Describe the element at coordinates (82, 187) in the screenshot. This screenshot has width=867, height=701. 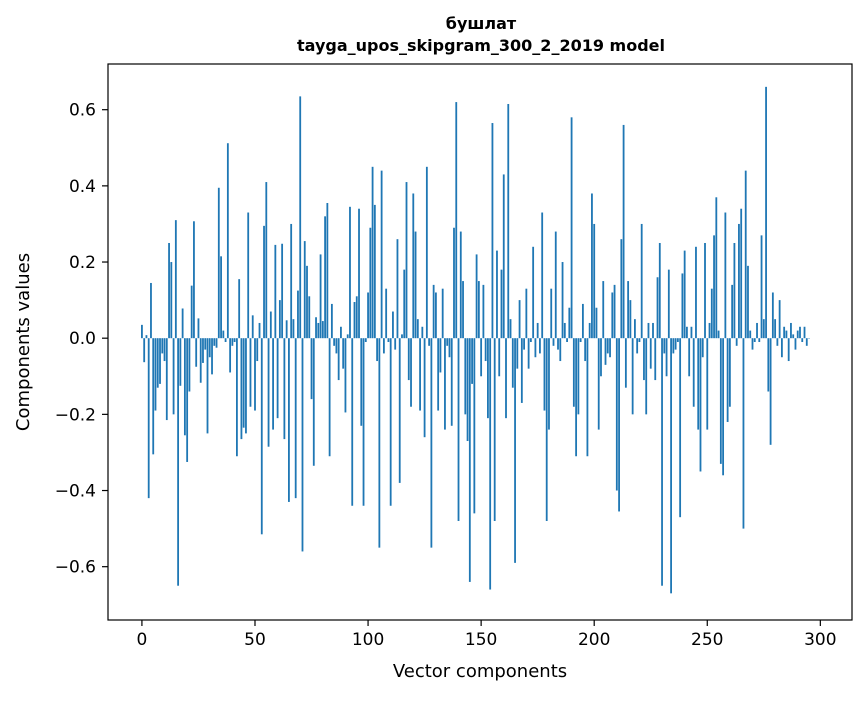
I see `y-tick-label: 0.4` at that location.